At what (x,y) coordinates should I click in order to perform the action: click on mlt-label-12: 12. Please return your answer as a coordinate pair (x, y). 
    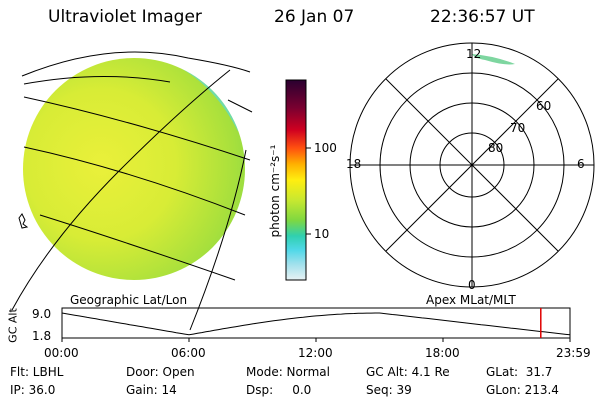
    Looking at the image, I should click on (474, 54).